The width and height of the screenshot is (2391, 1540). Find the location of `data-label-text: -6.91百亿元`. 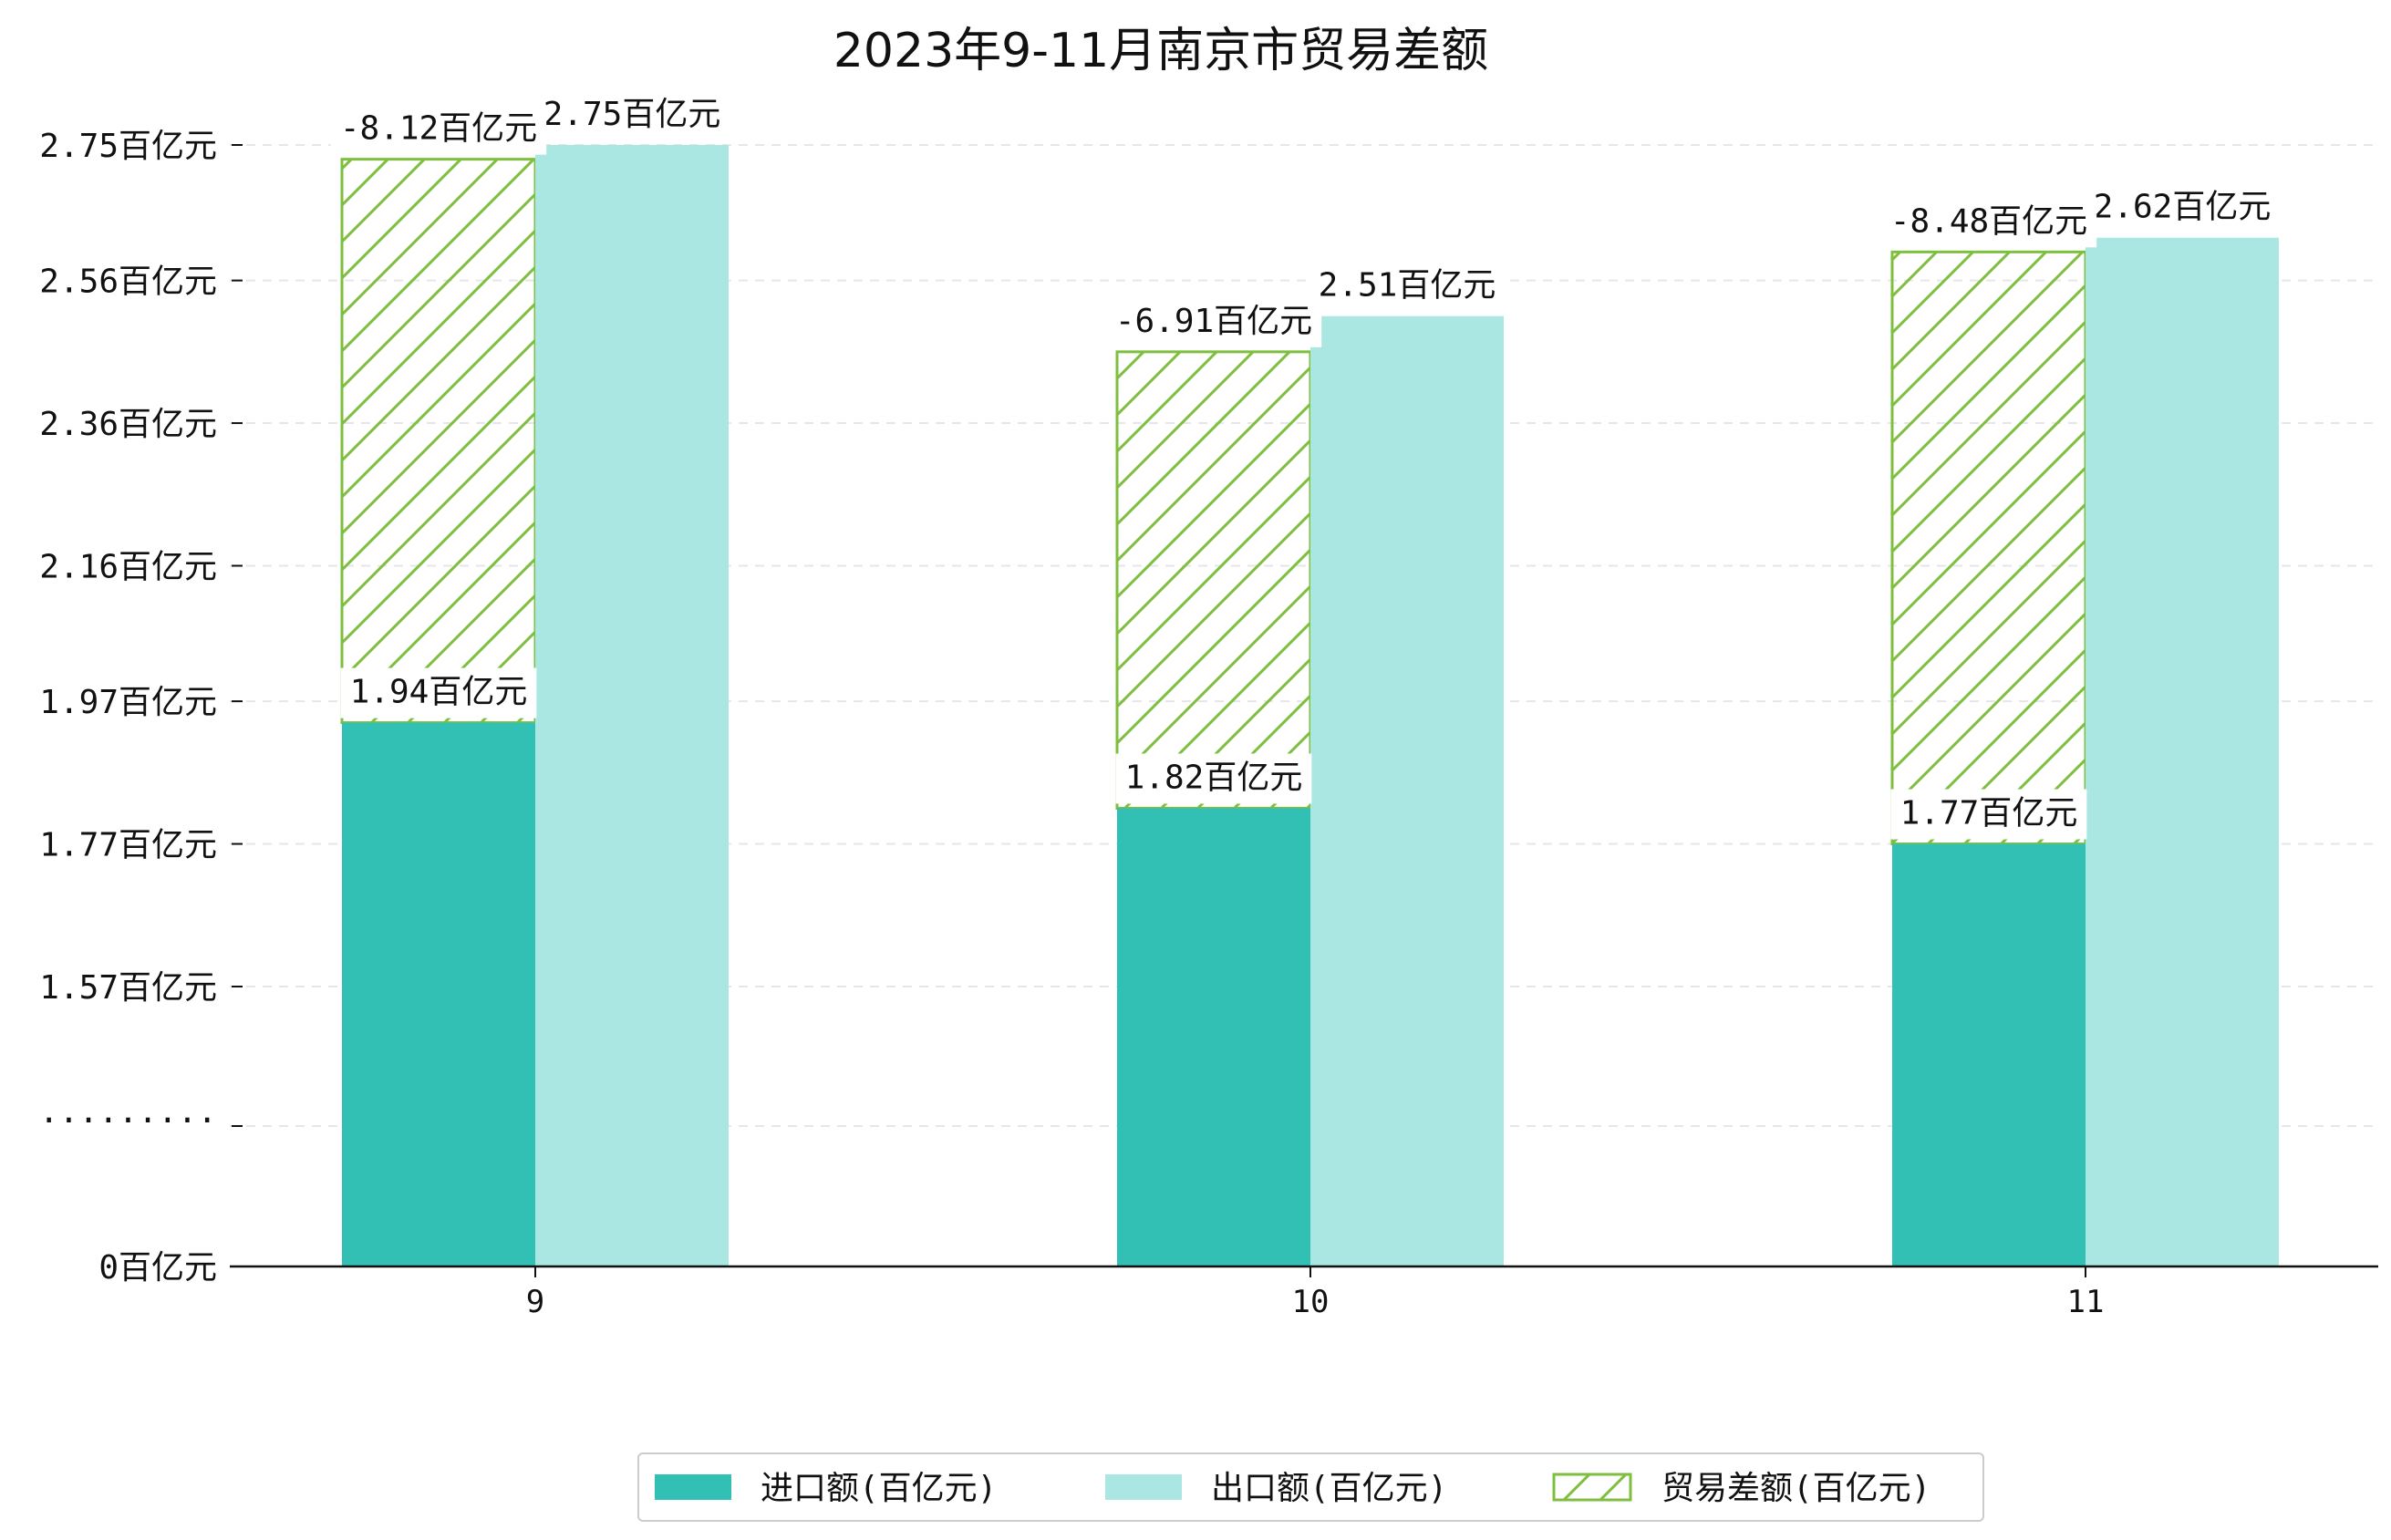

data-label-text: -6.91百亿元 is located at coordinates (1213, 321).